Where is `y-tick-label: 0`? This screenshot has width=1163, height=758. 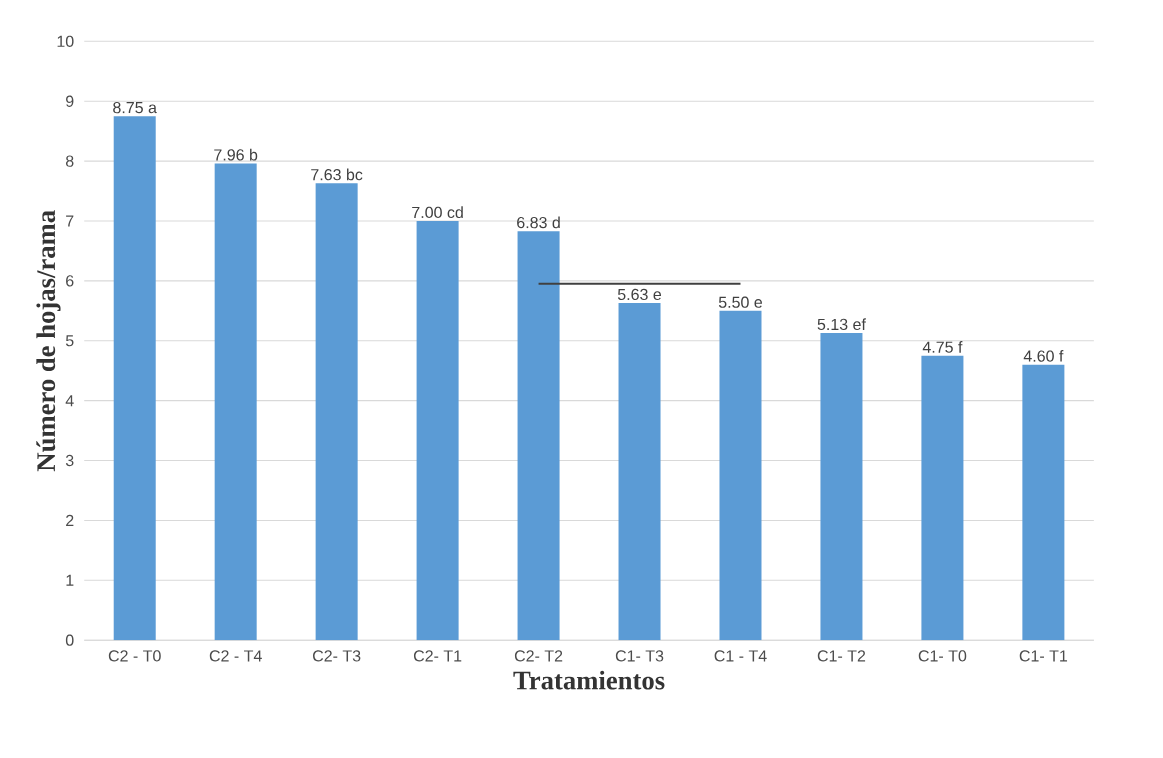 y-tick-label: 0 is located at coordinates (69, 640).